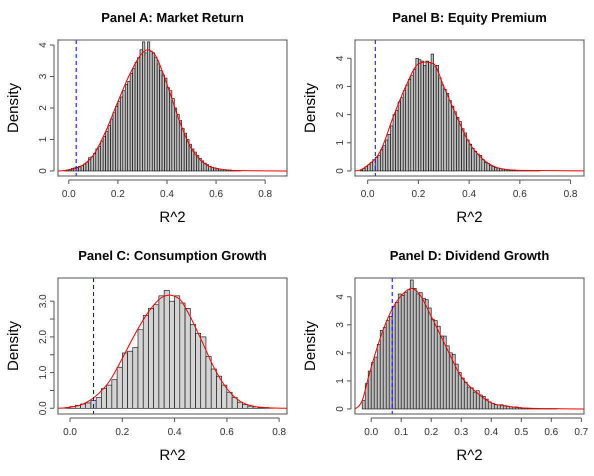 The image size is (594, 476). I want to click on x-tick-label: 0.7, so click(581, 432).